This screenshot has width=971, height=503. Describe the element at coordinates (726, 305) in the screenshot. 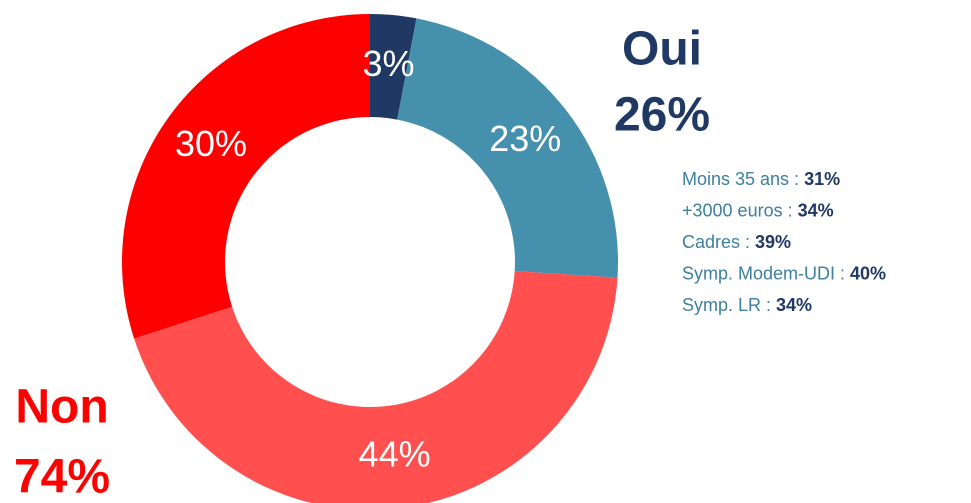

I see `note-label: Symp. LR :` at that location.